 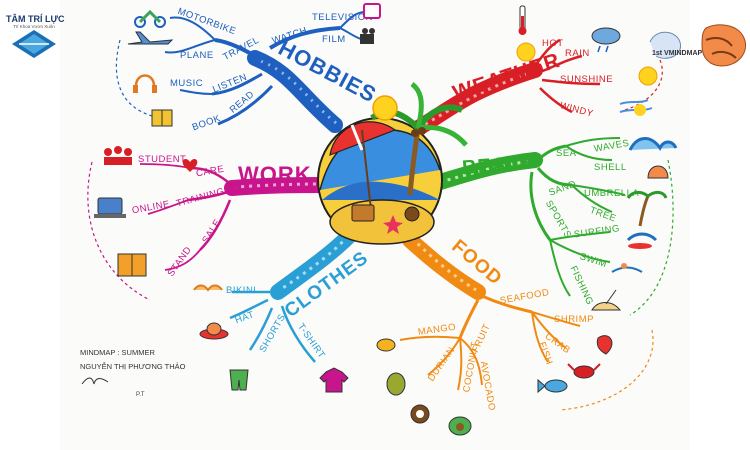 What do you see at coordinates (522, 20) in the screenshot?
I see `thermometer-icon` at bounding box center [522, 20].